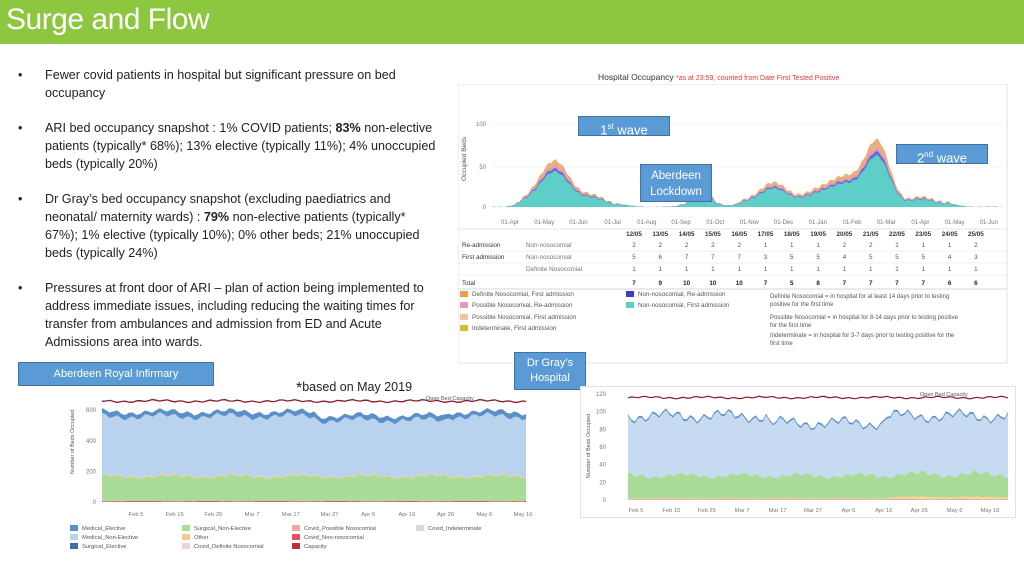 This screenshot has width=1024, height=576. What do you see at coordinates (818, 484) in the screenshot?
I see `surgical-area` at bounding box center [818, 484].